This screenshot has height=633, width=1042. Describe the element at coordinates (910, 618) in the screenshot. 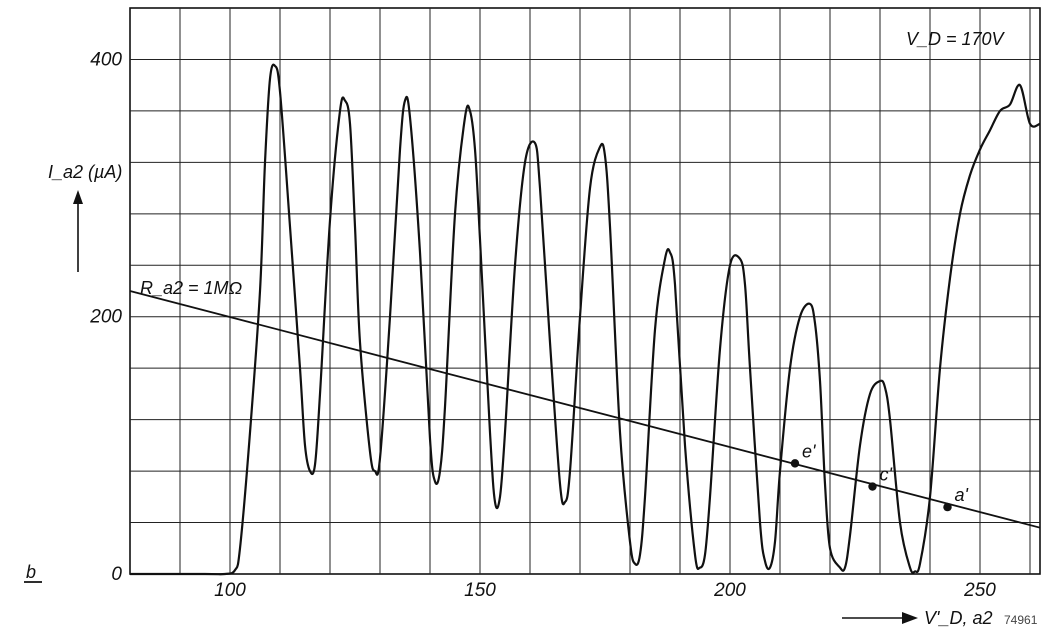

I see `x-axis-arrow-icon` at that location.